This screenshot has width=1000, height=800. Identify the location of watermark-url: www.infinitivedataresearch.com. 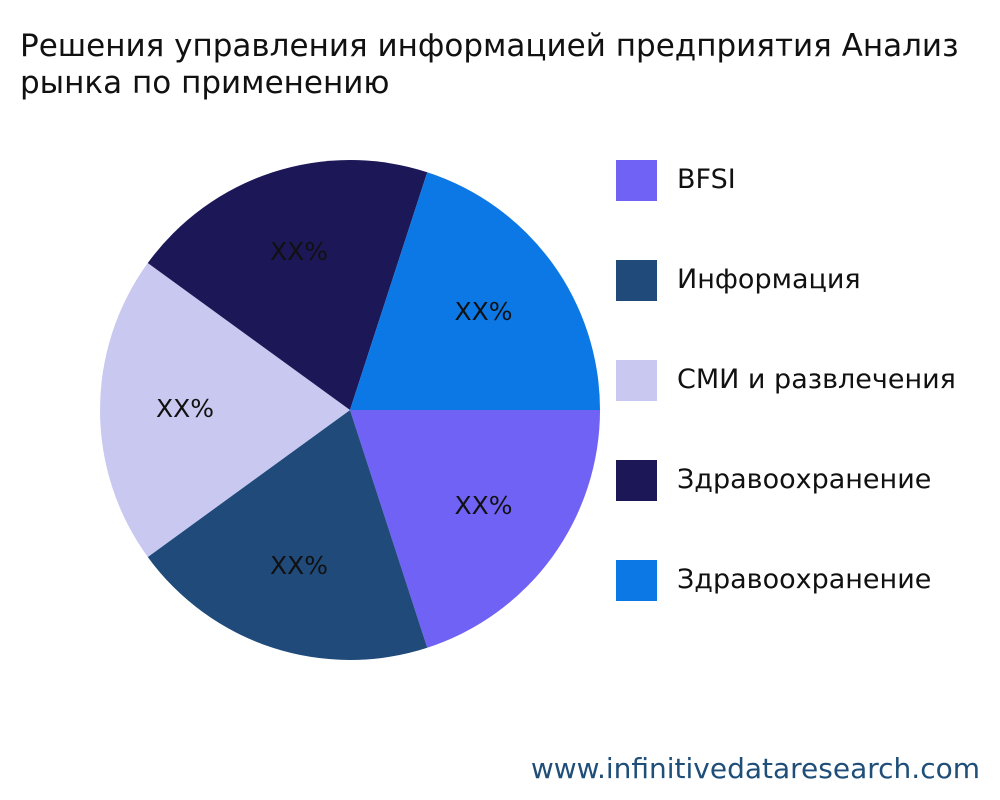
(755, 768).